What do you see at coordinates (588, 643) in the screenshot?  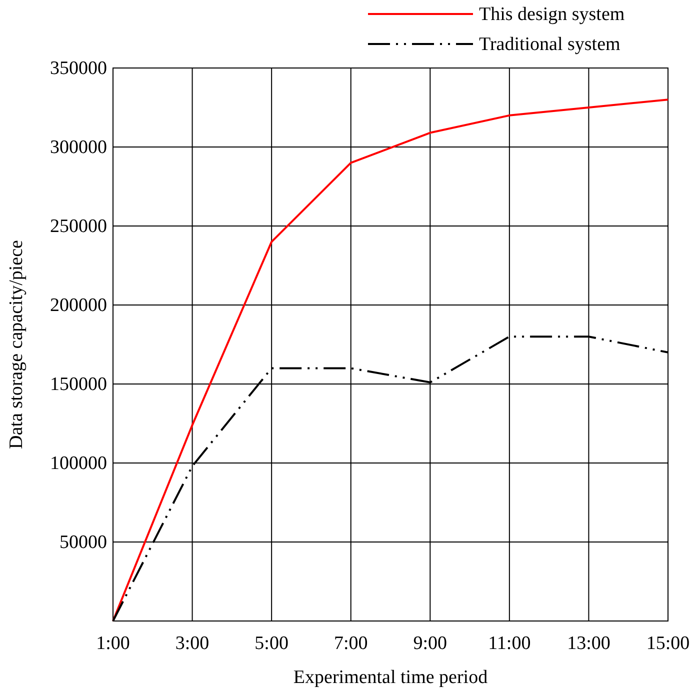 I see `x-tick-label: 13:00` at bounding box center [588, 643].